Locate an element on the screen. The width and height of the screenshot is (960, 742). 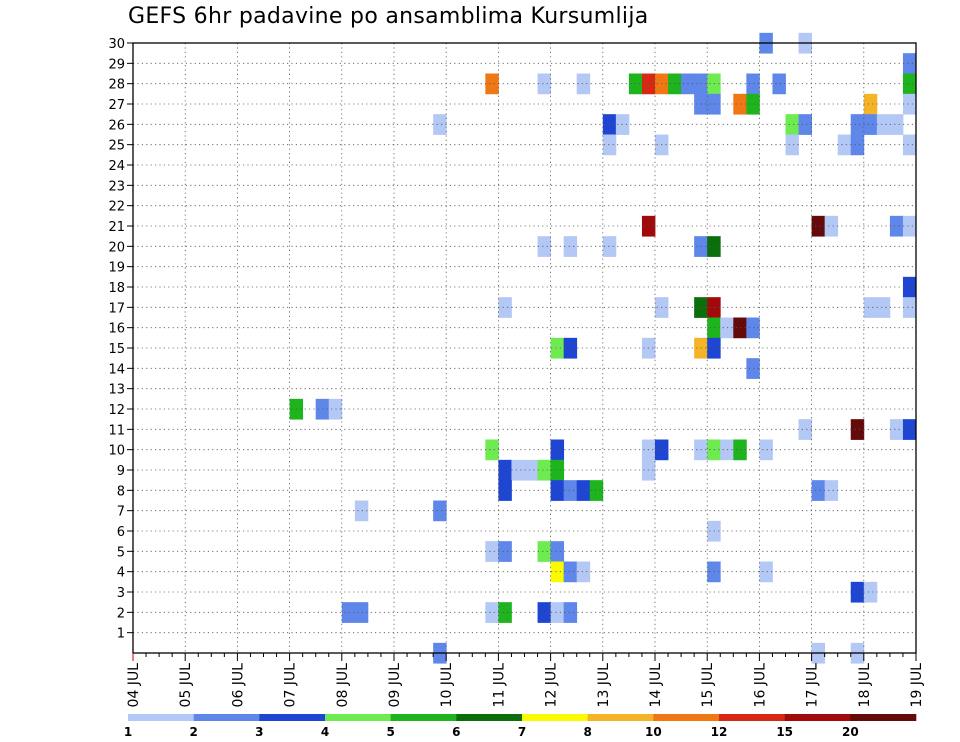
x-tick-label: 12 JUL is located at coordinates (552, 685).